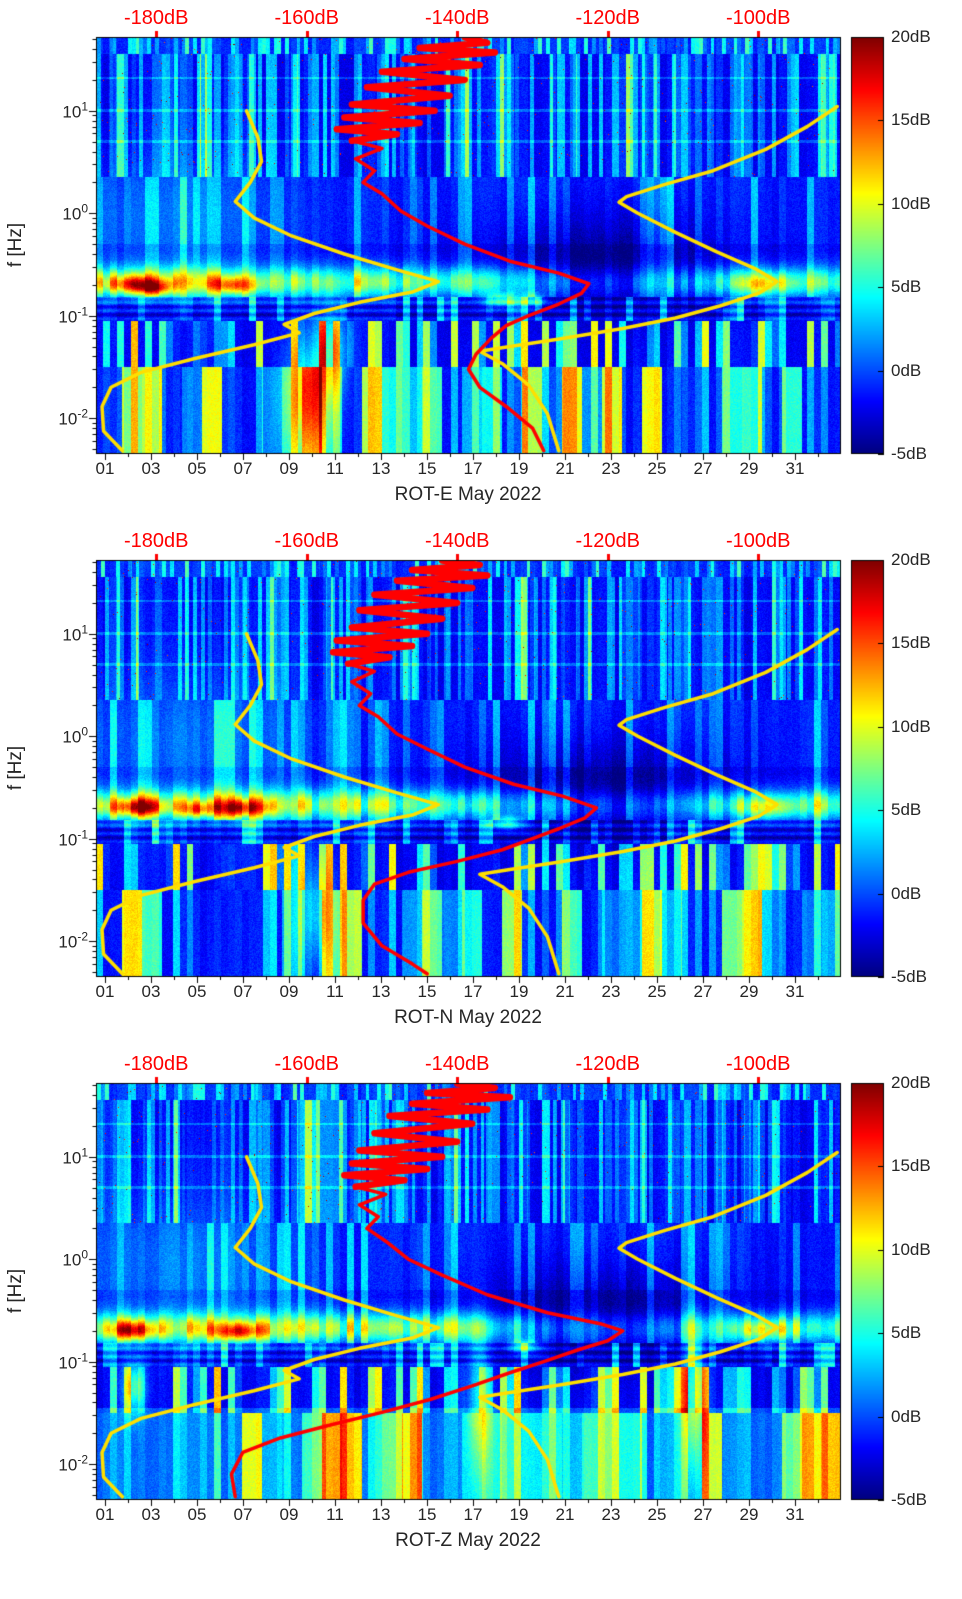  Describe the element at coordinates (468, 494) in the screenshot. I see `panel-title-rot-e: ROT-E May 2022` at that location.